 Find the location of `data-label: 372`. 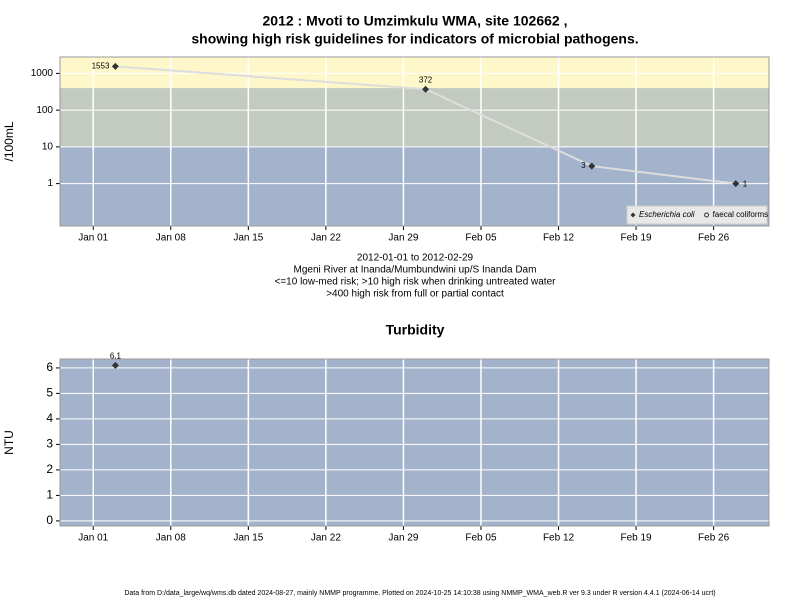

data-label: 372 is located at coordinates (426, 79).